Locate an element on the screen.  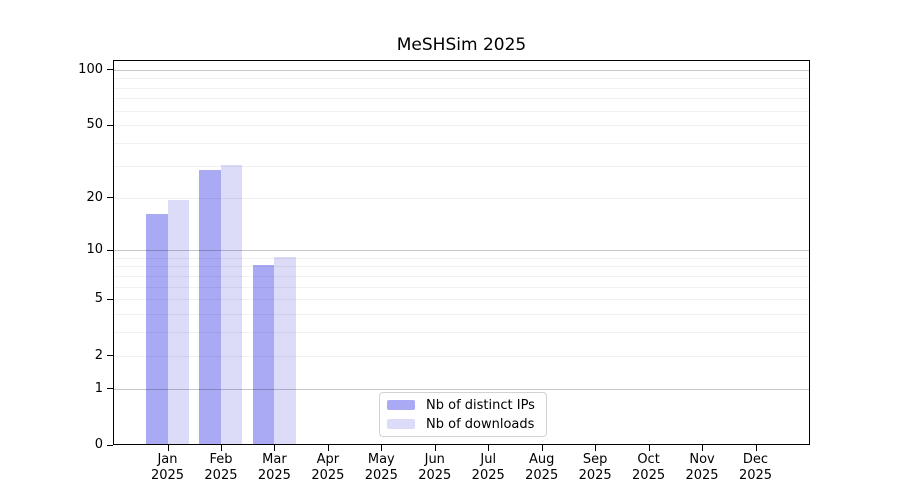
legend-swatch-distinct-ips is located at coordinates (401, 405).